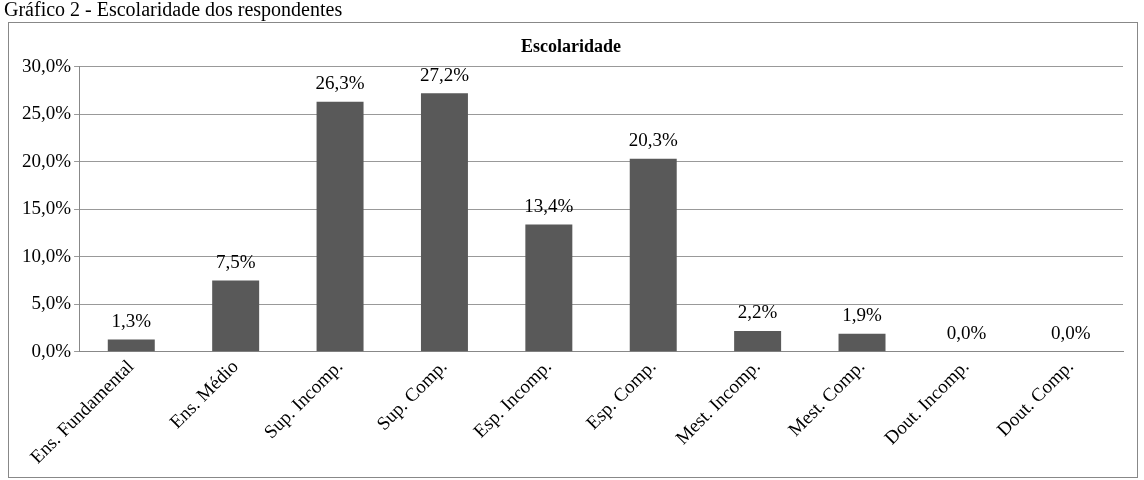  Describe the element at coordinates (47, 208) in the screenshot. I see `y-tick-label: 15,0%` at that location.